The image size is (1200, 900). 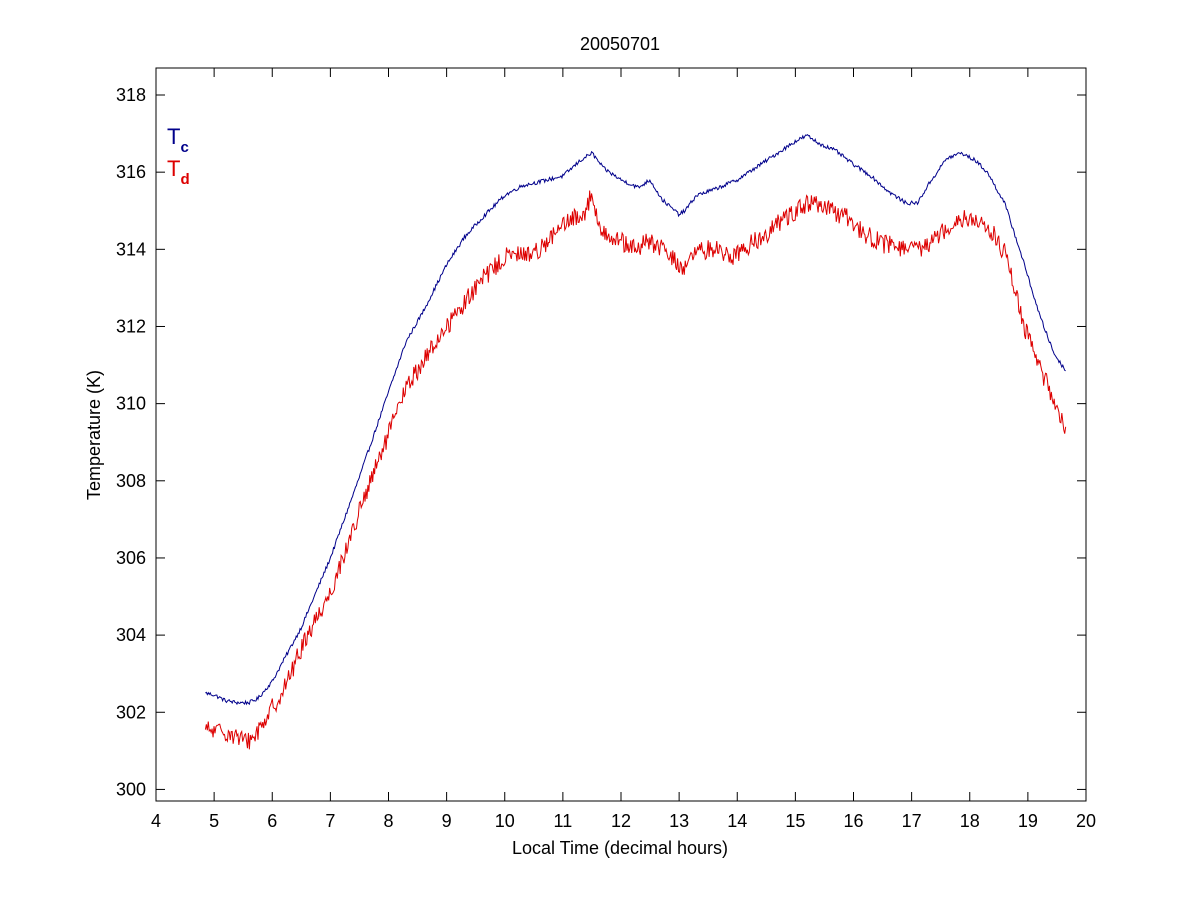 I want to click on legend-entry-0: Tc, so click(x=178, y=140).